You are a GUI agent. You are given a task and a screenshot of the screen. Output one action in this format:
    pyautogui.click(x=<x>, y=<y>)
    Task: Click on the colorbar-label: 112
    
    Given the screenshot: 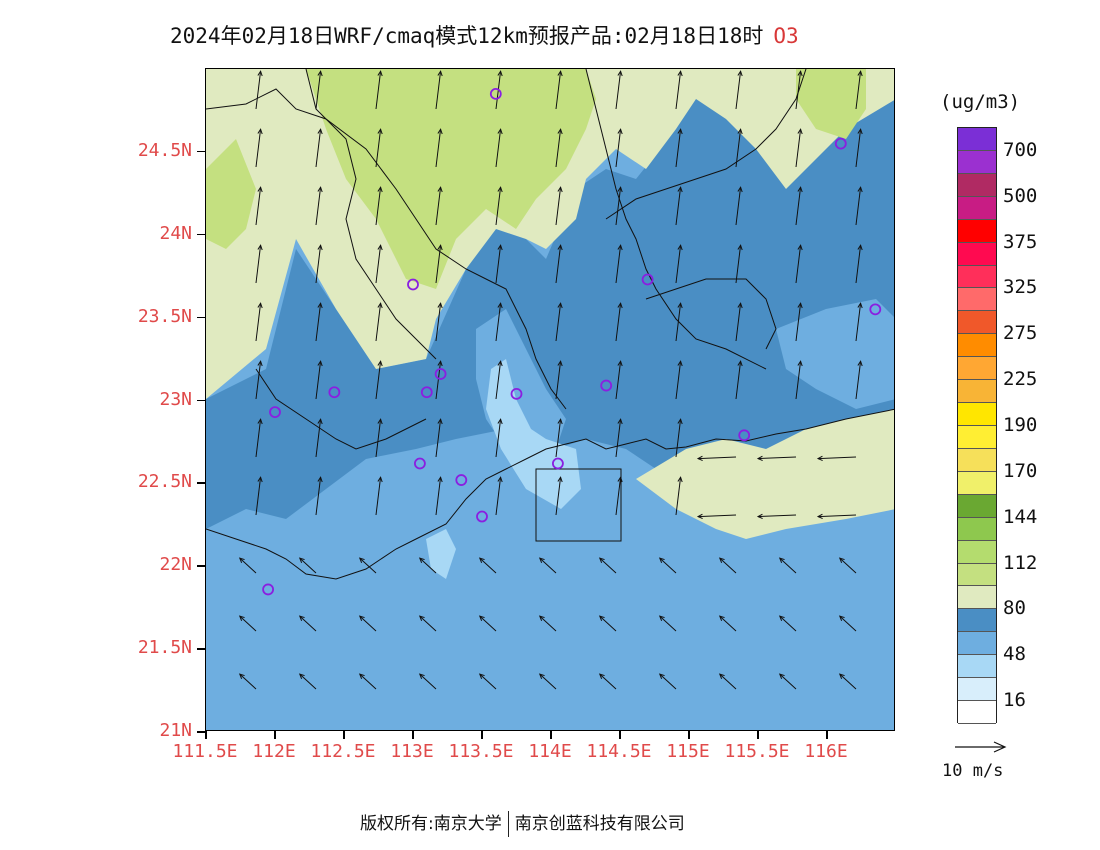 What is the action you would take?
    pyautogui.click(x=1020, y=562)
    